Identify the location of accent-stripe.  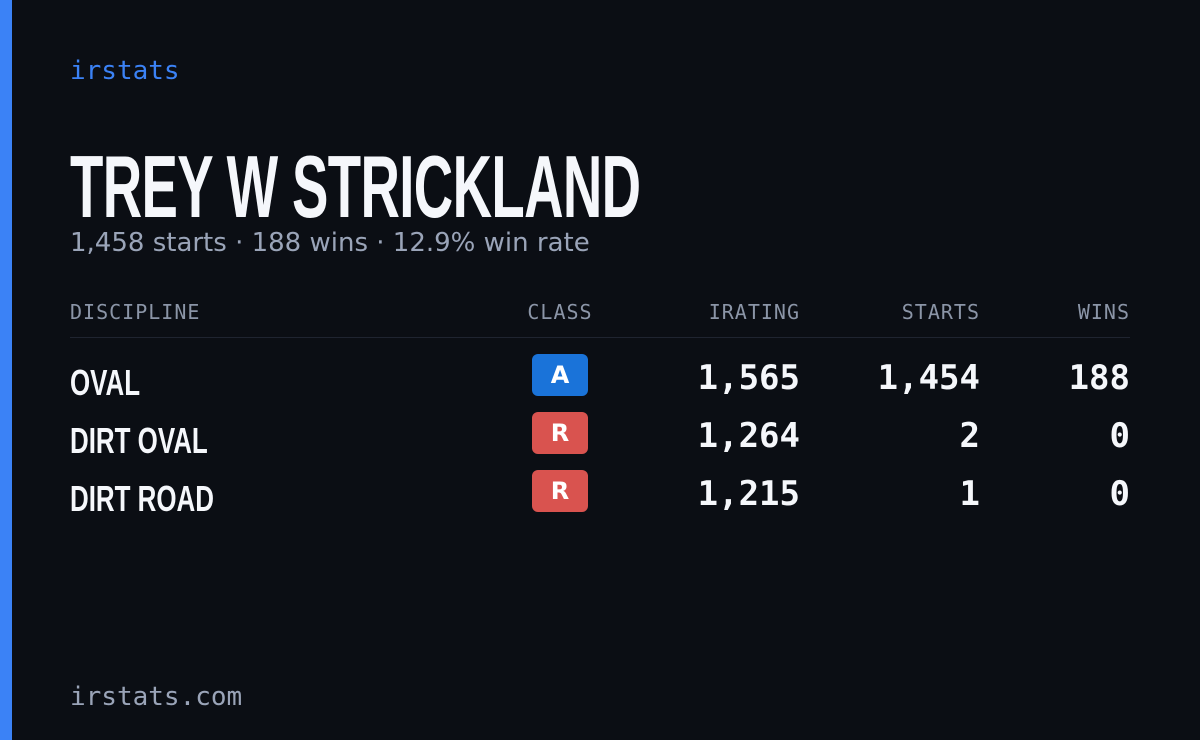
(6, 370).